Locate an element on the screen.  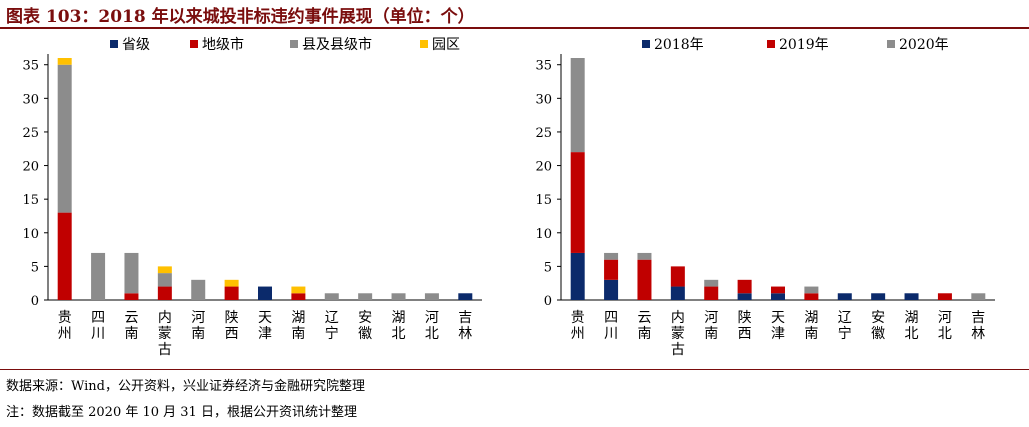
legend-label: 省级 is located at coordinates (136, 45).